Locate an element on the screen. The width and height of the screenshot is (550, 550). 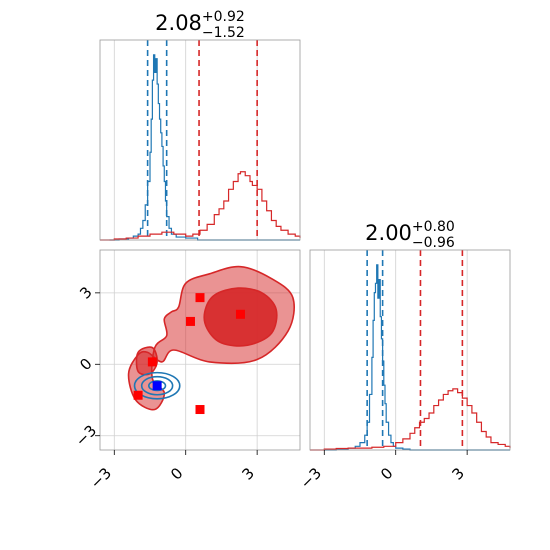
histogram-title-top-left: 2.08+0.92 −1.52 is located at coordinates (200, 25).